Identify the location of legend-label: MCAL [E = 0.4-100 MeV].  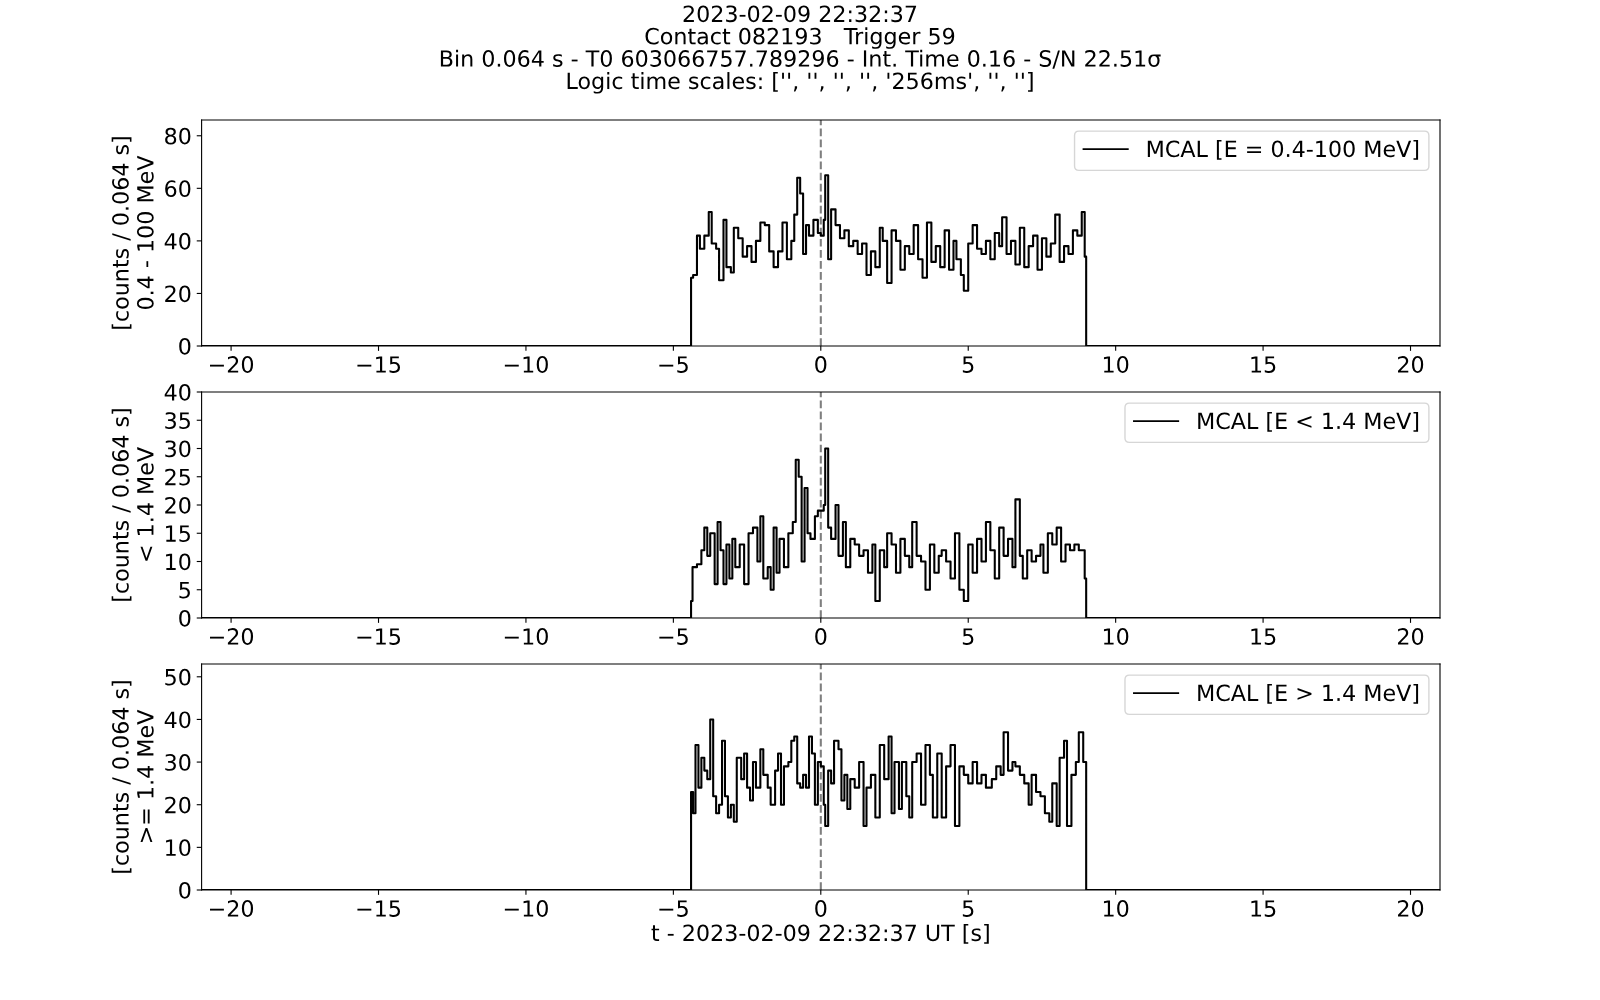
(1283, 150).